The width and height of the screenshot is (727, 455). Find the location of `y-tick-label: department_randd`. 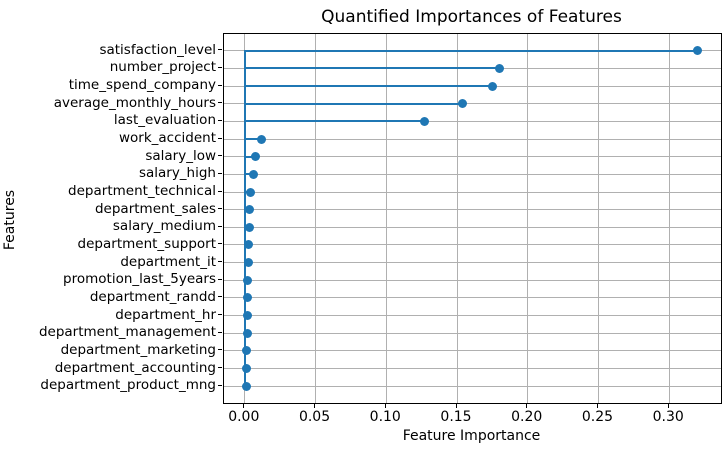

y-tick-label: department_randd is located at coordinates (152, 296).